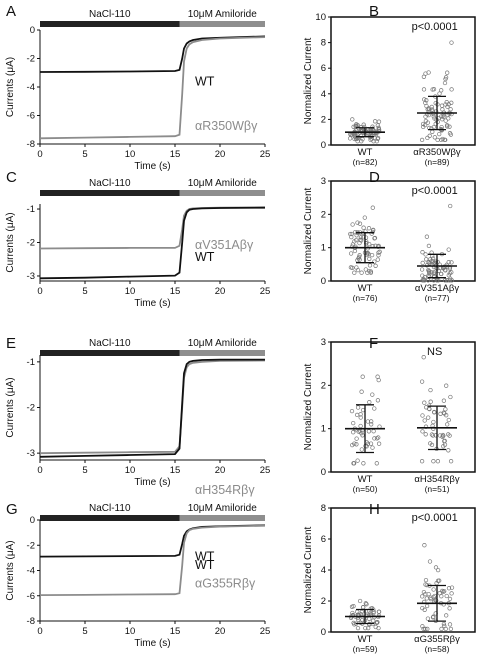 This screenshot has height=660, width=490. I want to click on amiloride-bar, so click(222, 518).